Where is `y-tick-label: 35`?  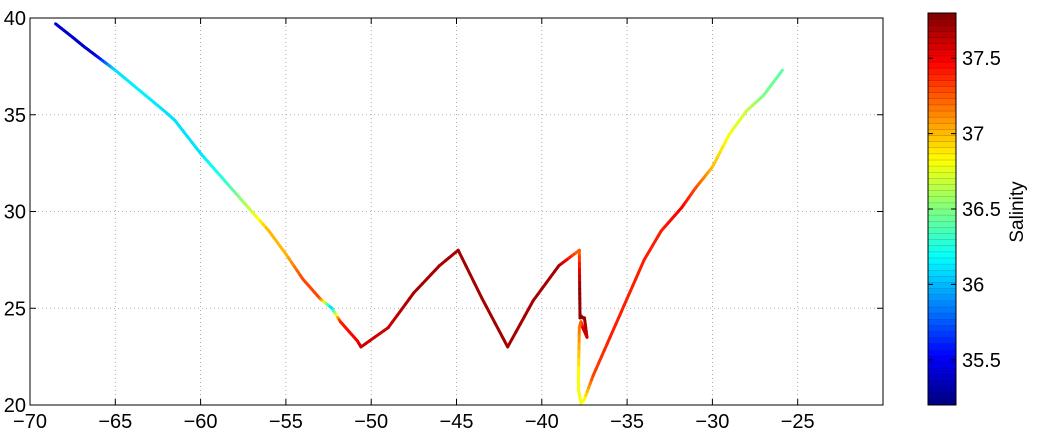 y-tick-label: 35 is located at coordinates (15, 116).